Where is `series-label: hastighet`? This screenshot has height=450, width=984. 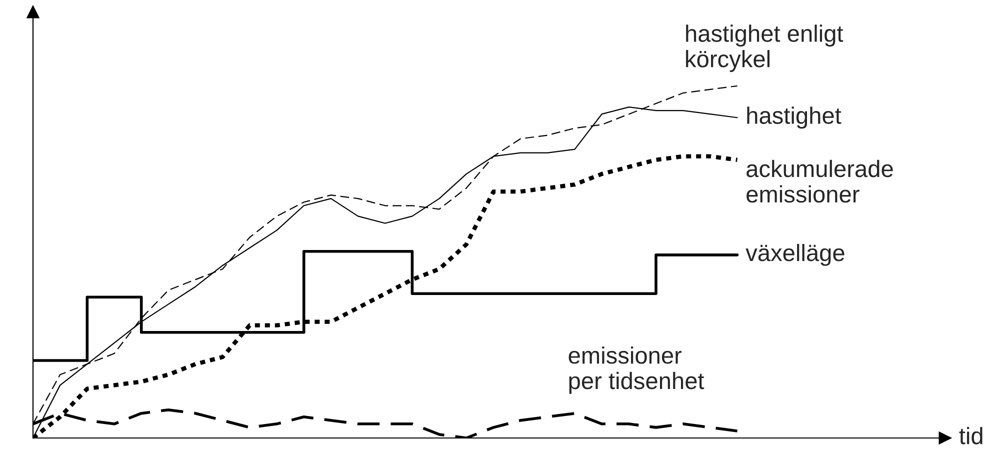 series-label: hastighet is located at coordinates (794, 117).